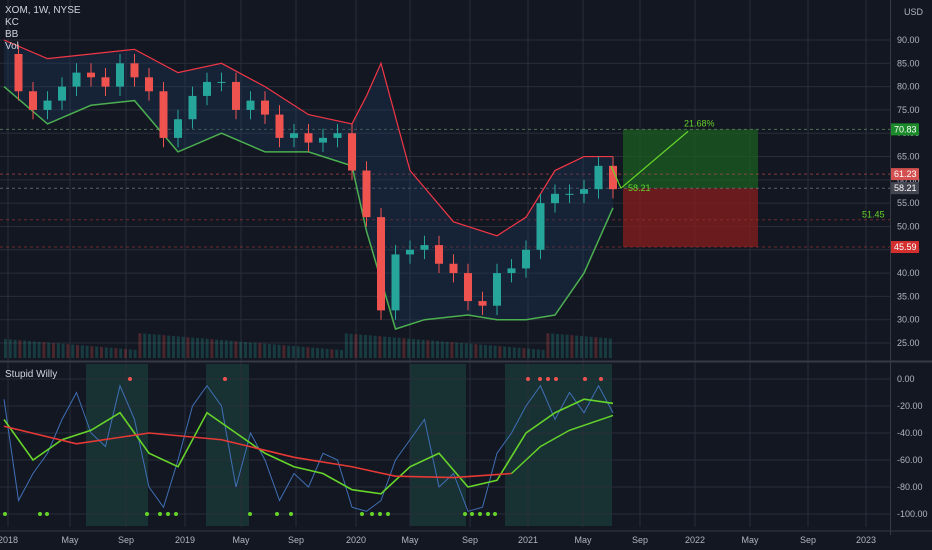 The height and width of the screenshot is (550, 932). Describe the element at coordinates (905, 129) in the screenshot. I see `price-label-badge-target` at that location.